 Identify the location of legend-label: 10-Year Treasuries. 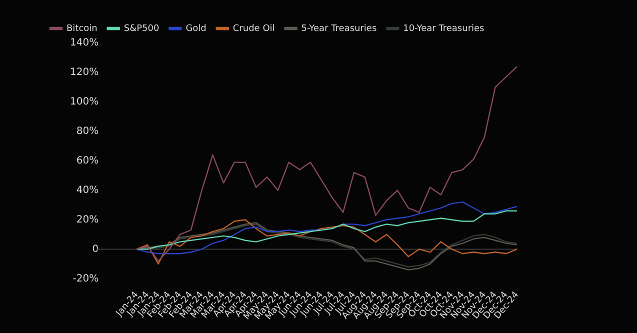
(444, 29).